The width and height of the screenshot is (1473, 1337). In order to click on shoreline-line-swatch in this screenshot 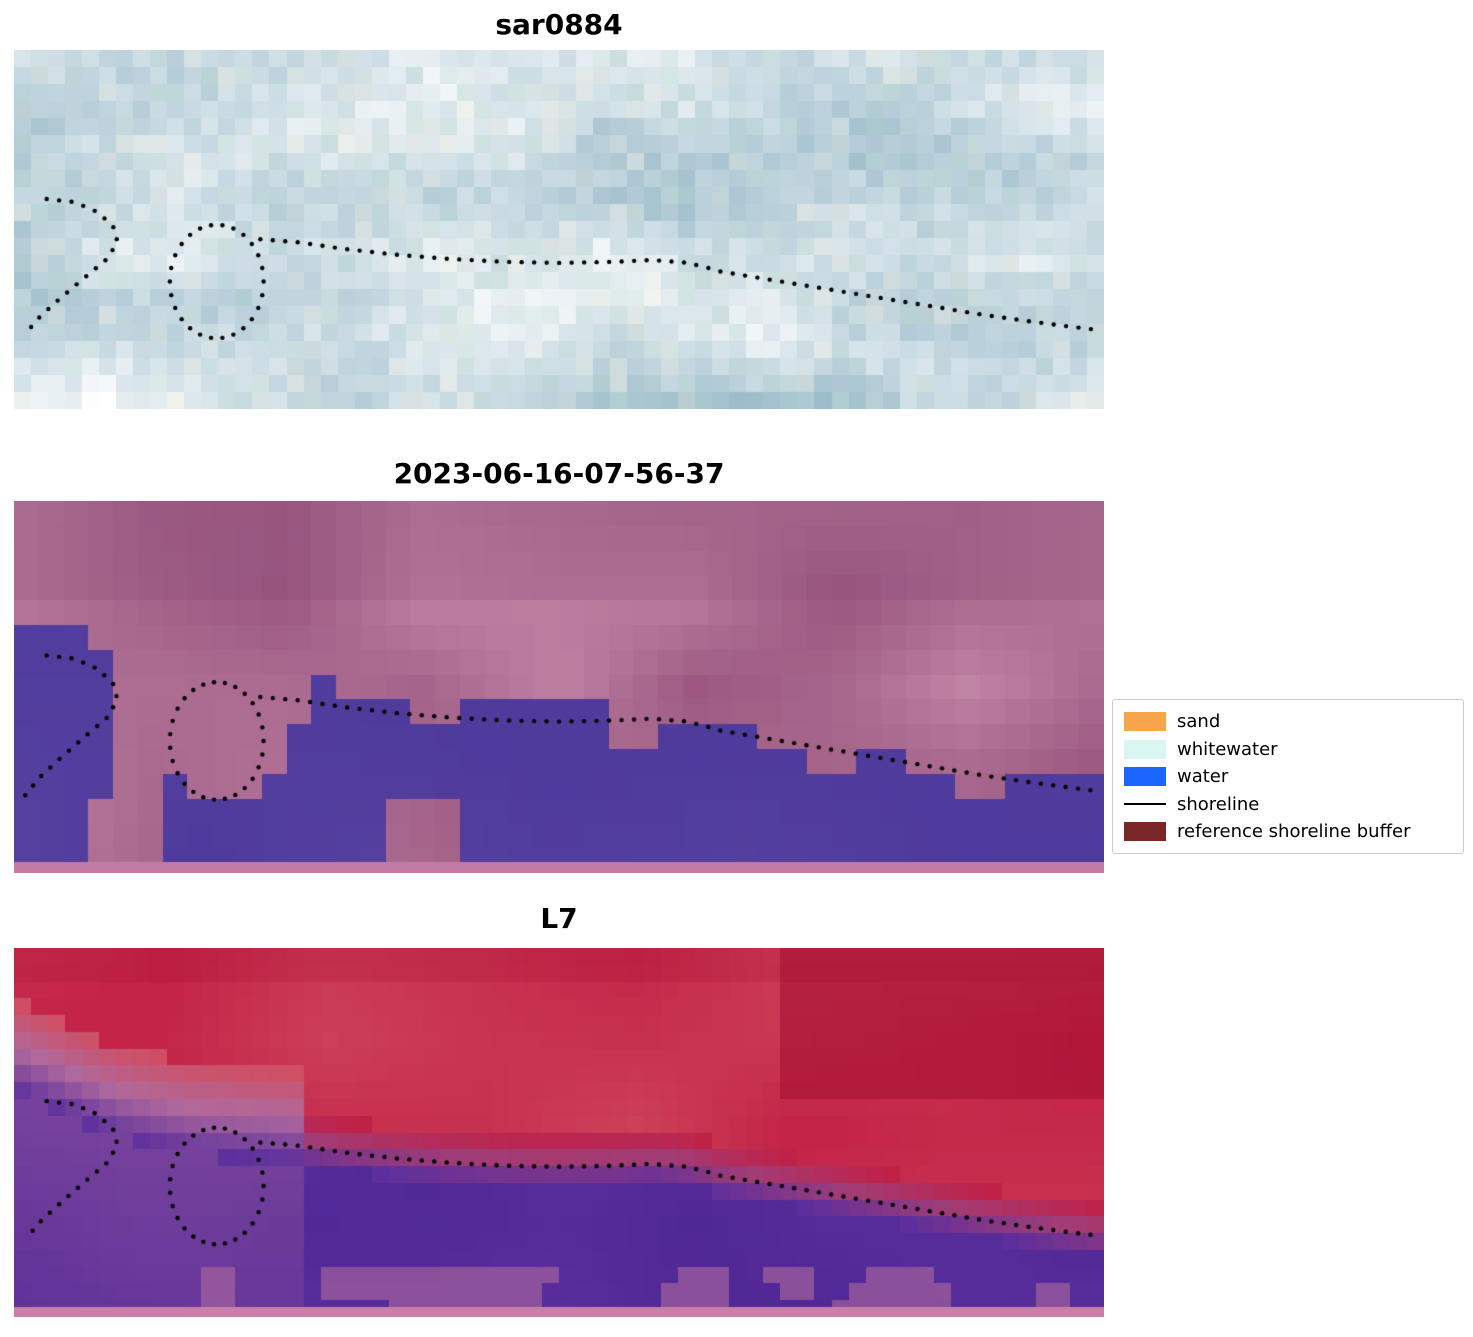, I will do `click(1145, 804)`.